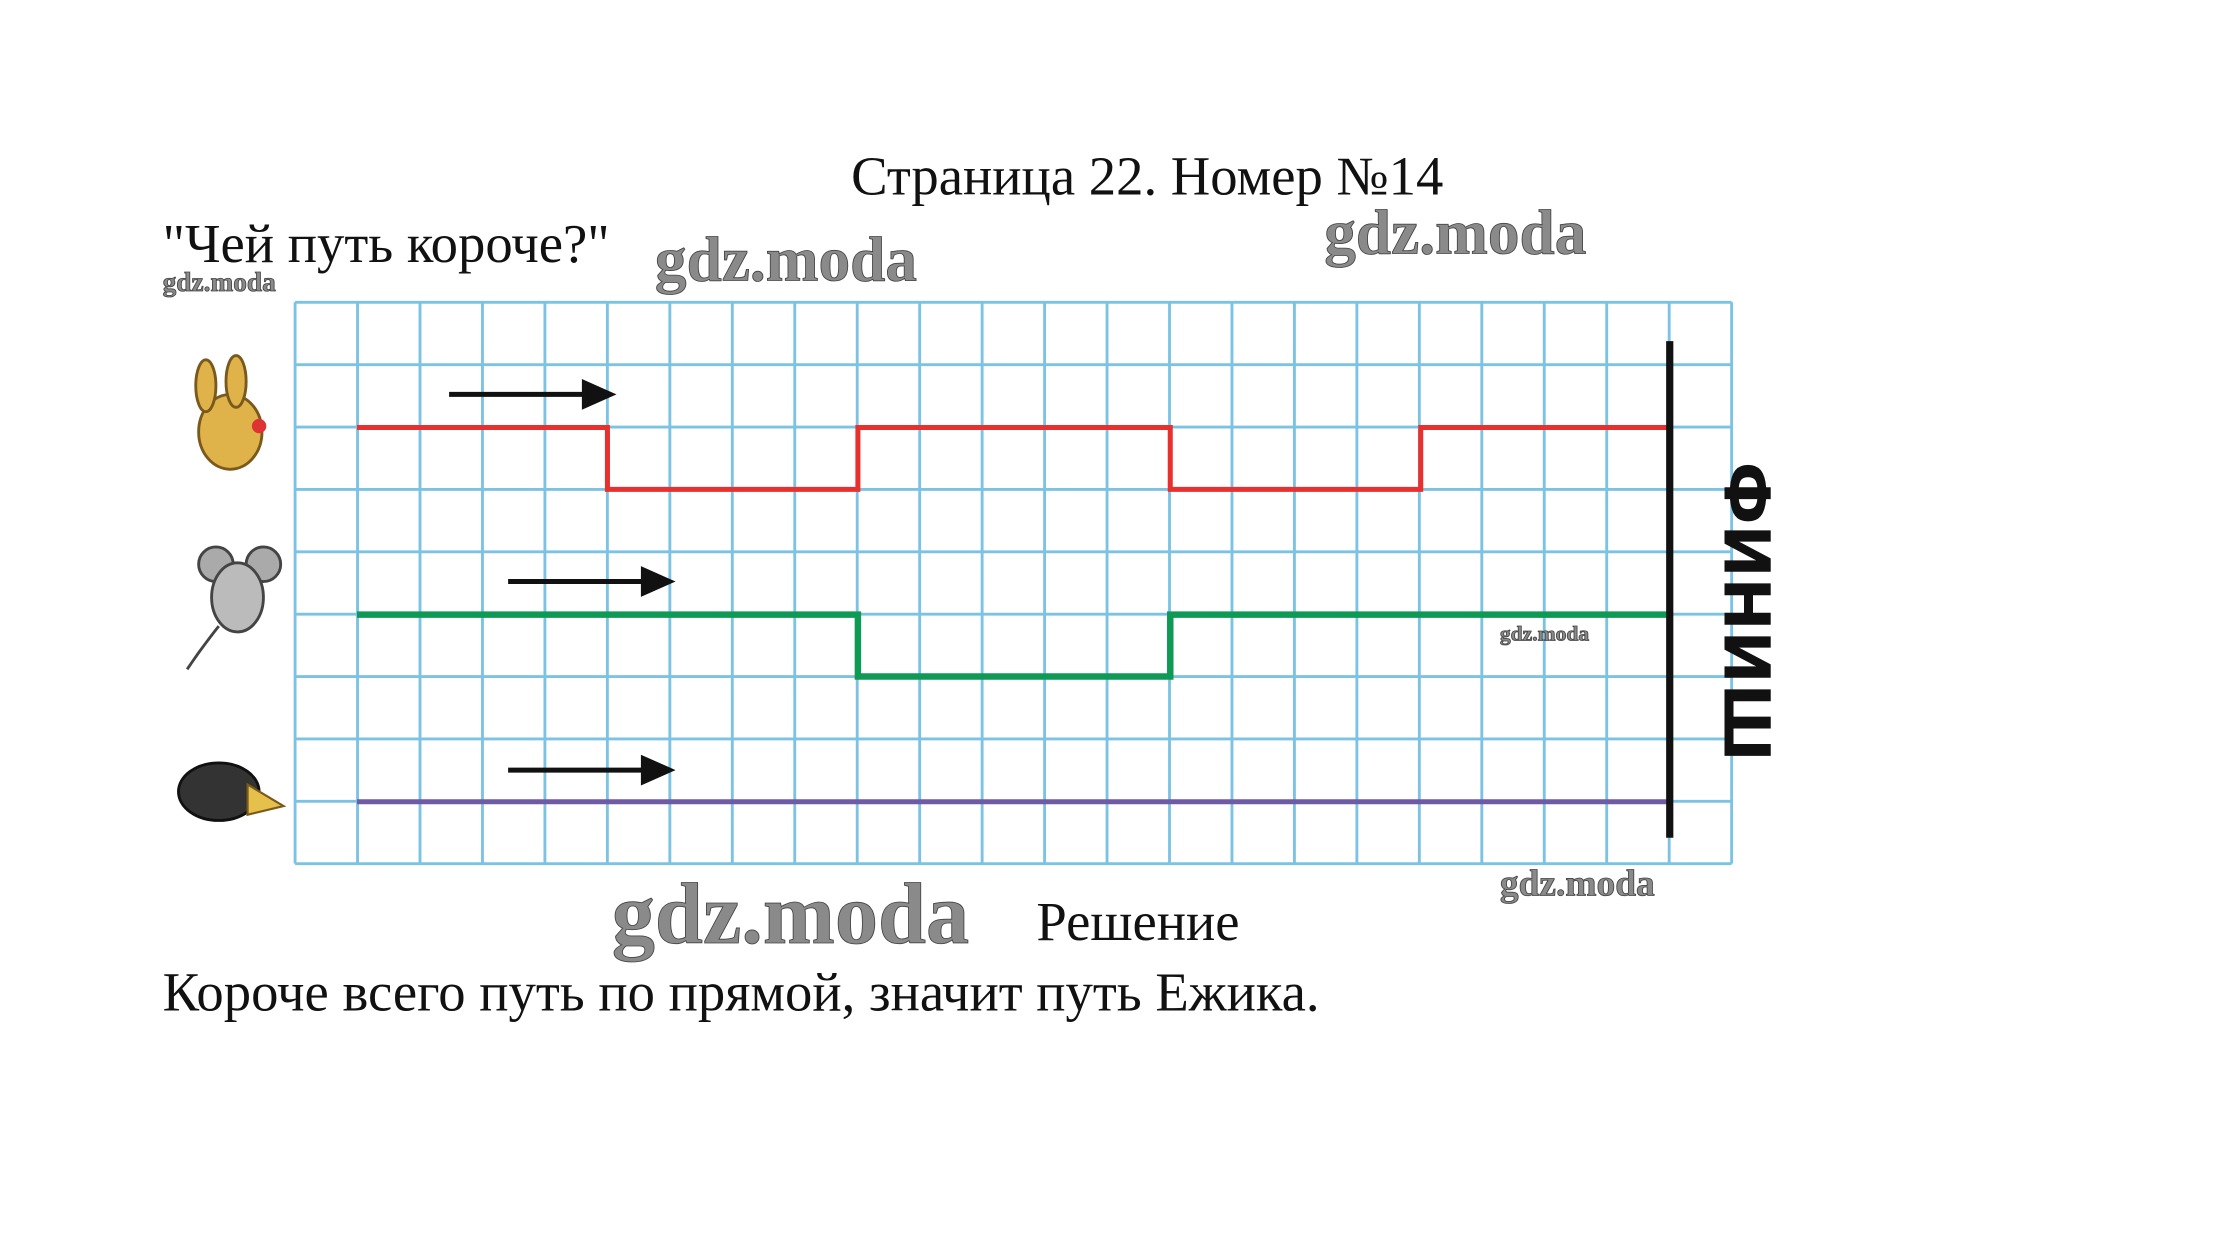  What do you see at coordinates (230, 412) in the screenshot?
I see `rabbit-icon` at bounding box center [230, 412].